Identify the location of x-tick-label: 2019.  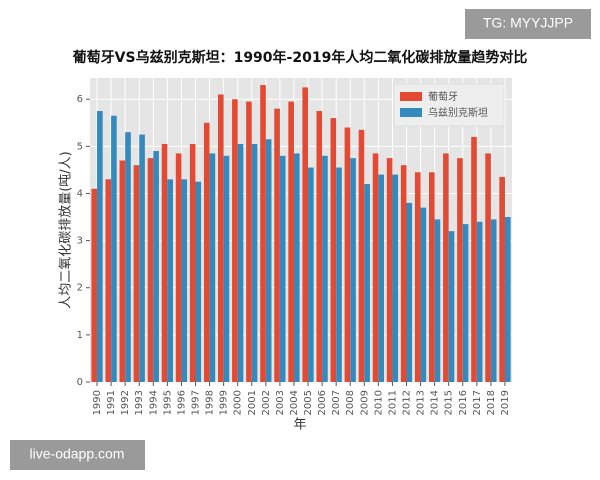
(505, 402).